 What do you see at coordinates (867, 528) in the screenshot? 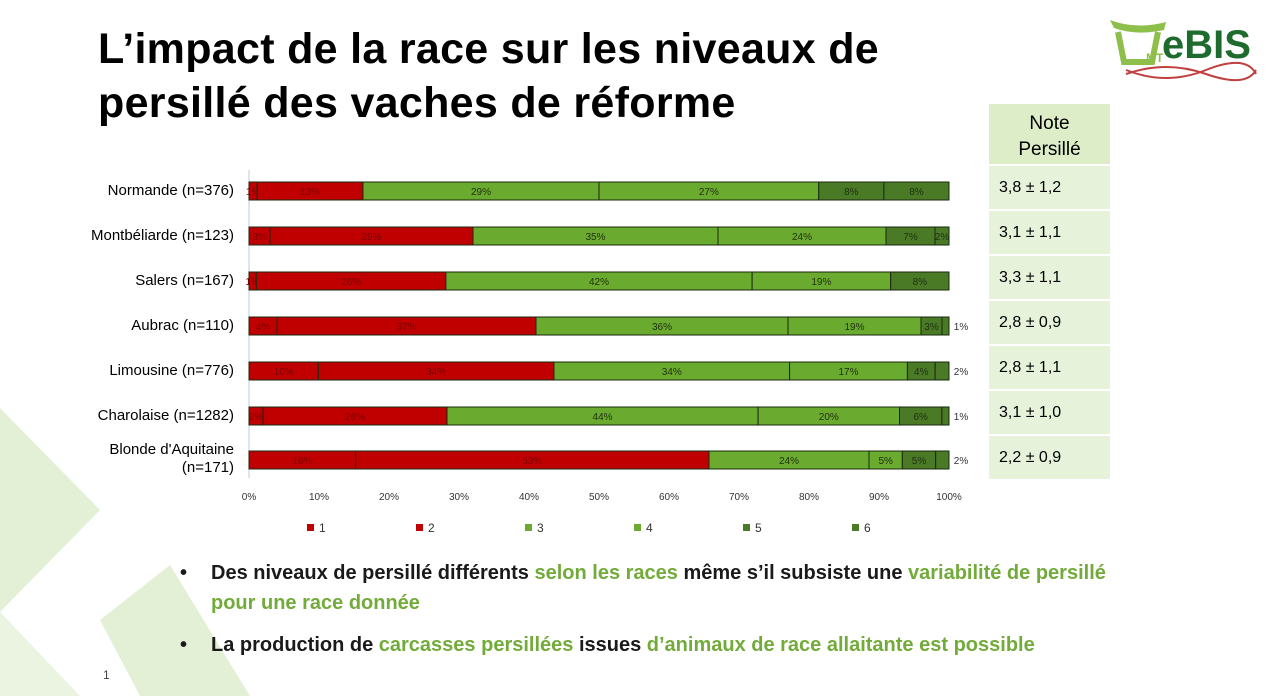
I see `legend-label: 6` at bounding box center [867, 528].